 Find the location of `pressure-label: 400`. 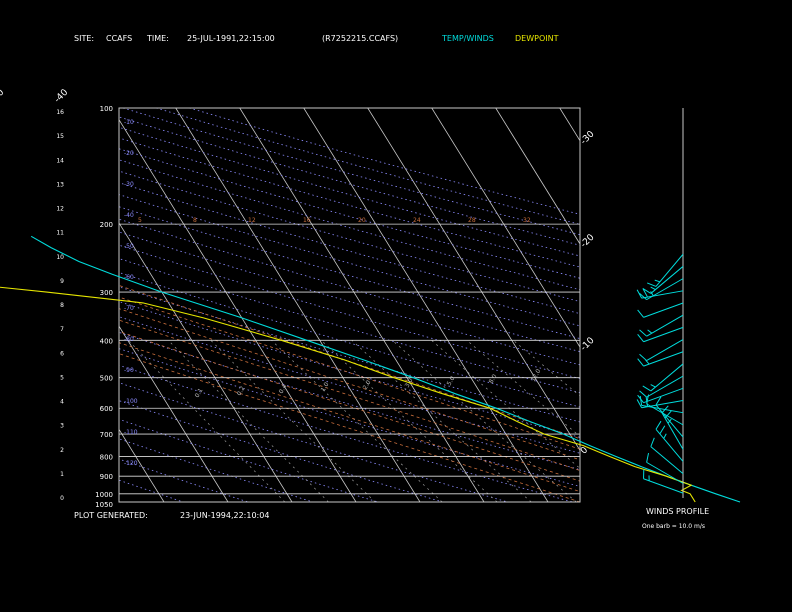

pressure-label: 400 is located at coordinates (106, 341).